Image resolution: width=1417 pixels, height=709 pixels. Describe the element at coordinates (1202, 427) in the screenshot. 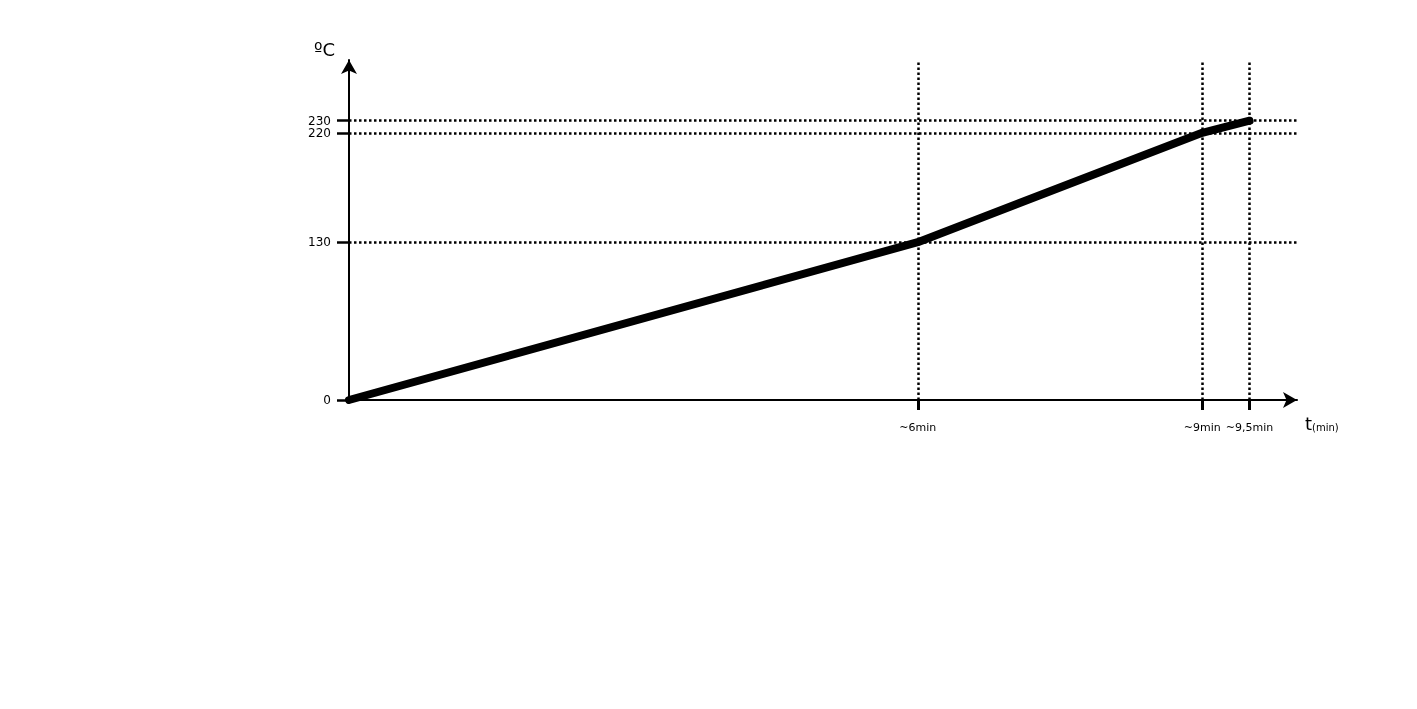

I see `x-tick-label: ~9min` at that location.